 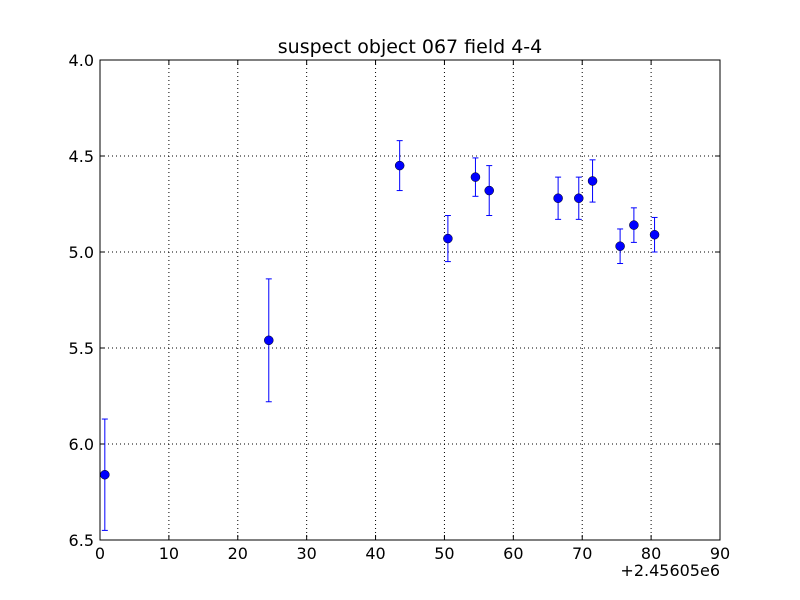 I want to click on x-tick-label: 0, so click(x=100, y=553).